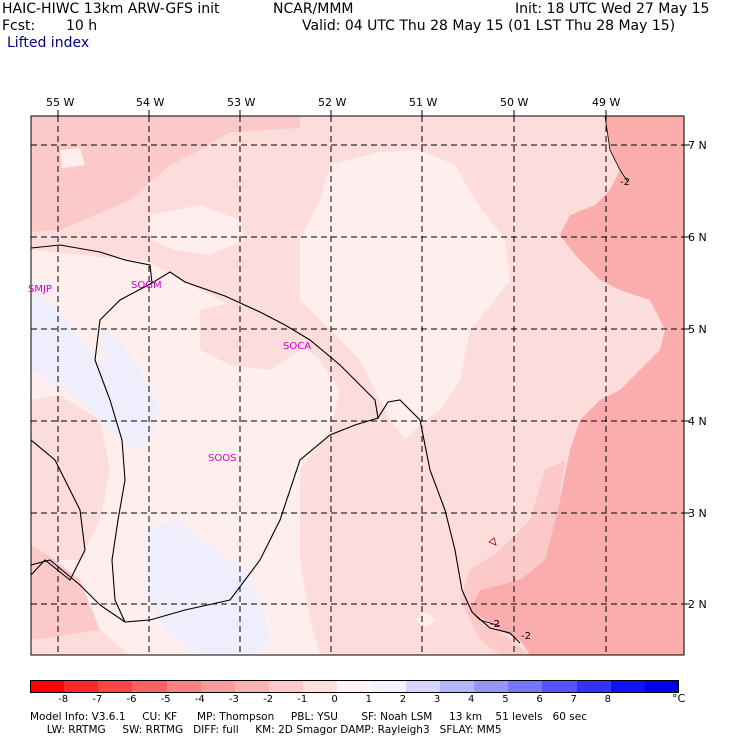  What do you see at coordinates (233, 699) in the screenshot?
I see `colorbar-tick-label: -3` at bounding box center [233, 699].